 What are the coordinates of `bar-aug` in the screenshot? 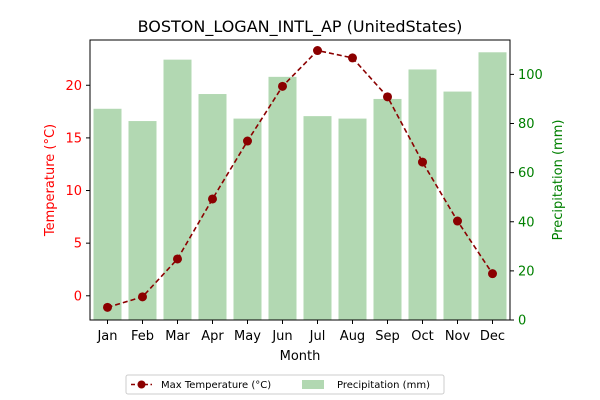 It's located at (352, 219).